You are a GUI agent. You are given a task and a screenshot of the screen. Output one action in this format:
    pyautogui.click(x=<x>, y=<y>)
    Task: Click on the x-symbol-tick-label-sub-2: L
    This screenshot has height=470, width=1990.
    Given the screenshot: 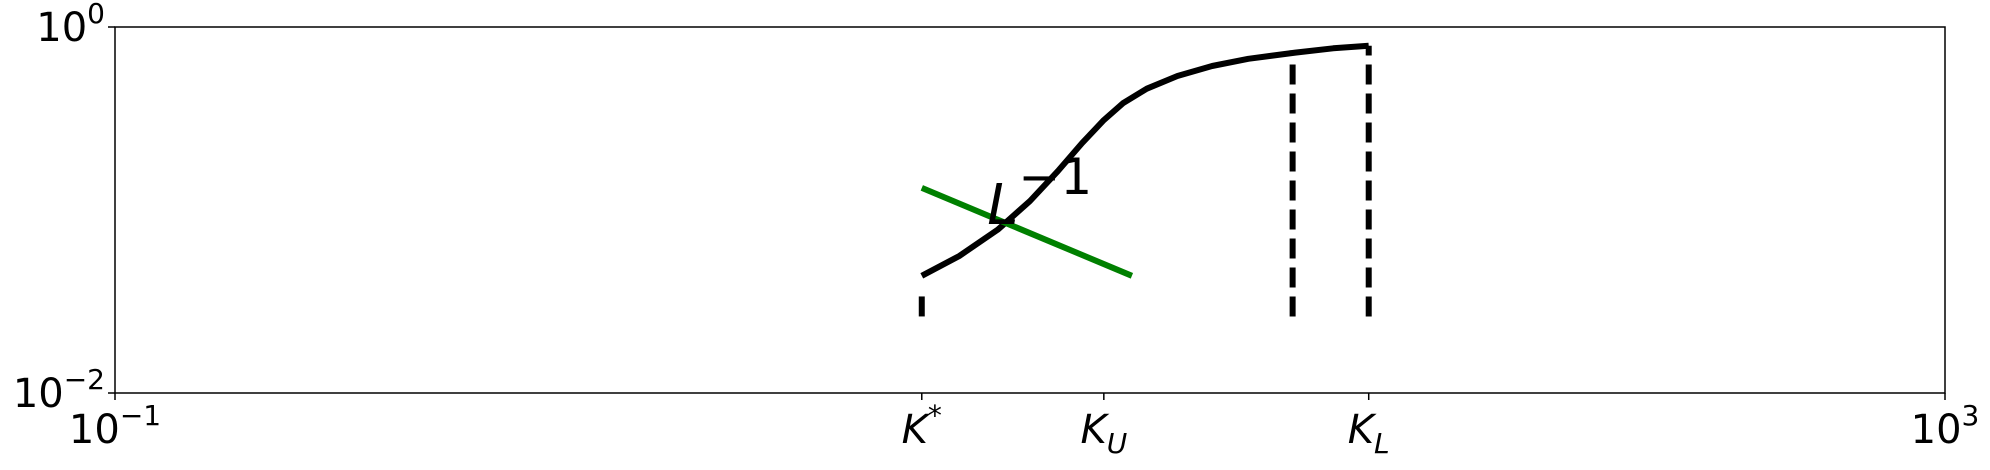 What is the action you would take?
    pyautogui.click(x=1382, y=443)
    